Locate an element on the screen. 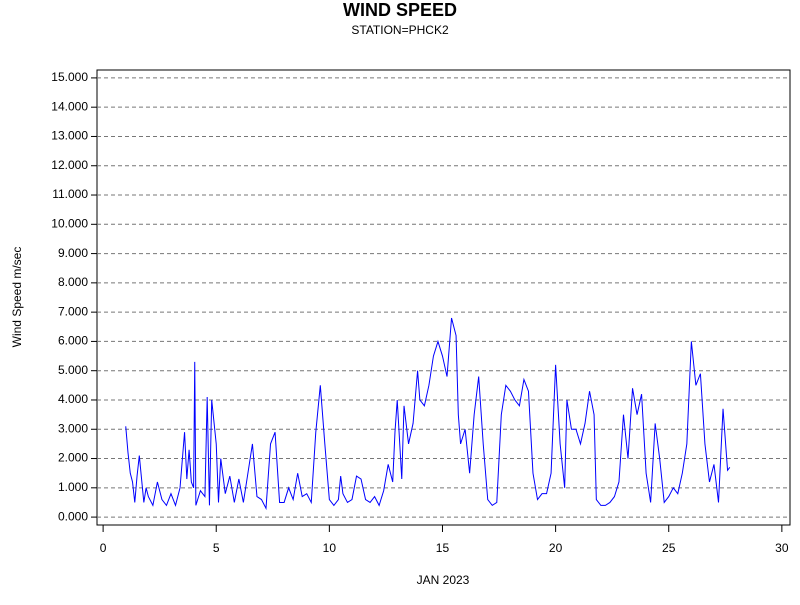 This screenshot has height=605, width=800. x-tick-label: 25 is located at coordinates (669, 548).